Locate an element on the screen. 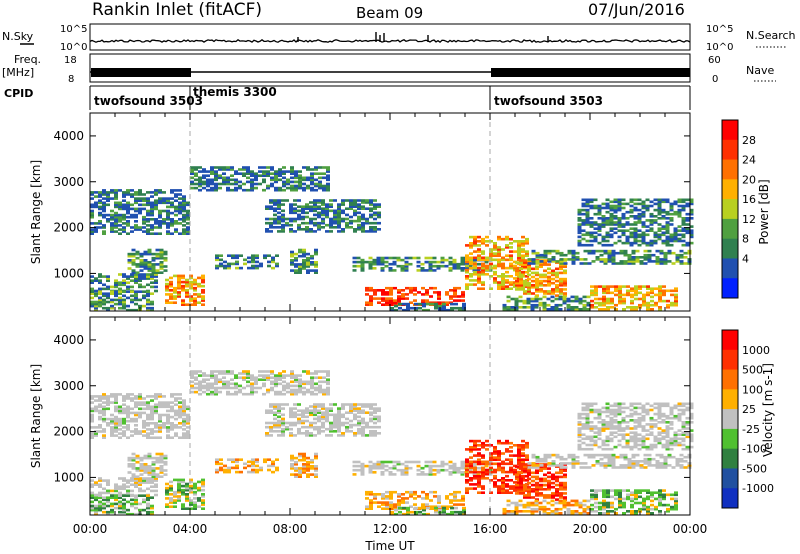 The image size is (800, 554). velocity-cell-2061 is located at coordinates (633, 463).